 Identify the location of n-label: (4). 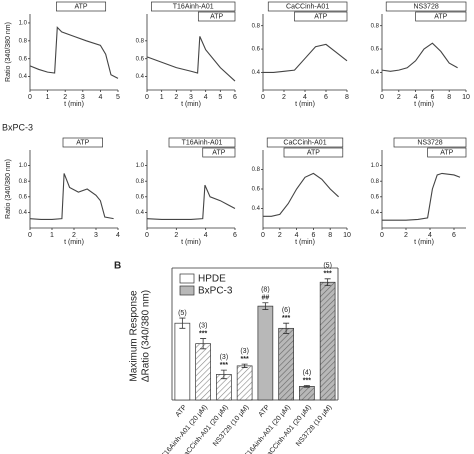
(307, 372).